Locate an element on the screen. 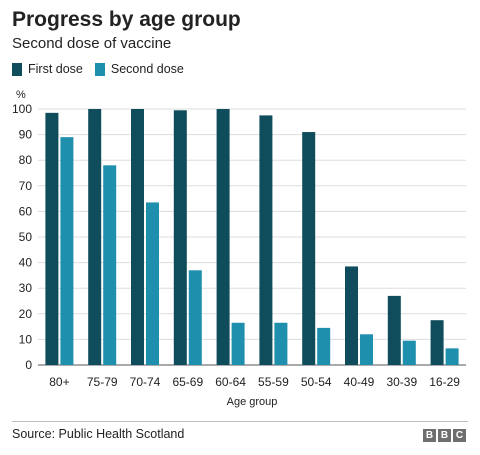 Image resolution: width=480 pixels, height=455 pixels. y-tick-label: 100 is located at coordinates (22, 109).